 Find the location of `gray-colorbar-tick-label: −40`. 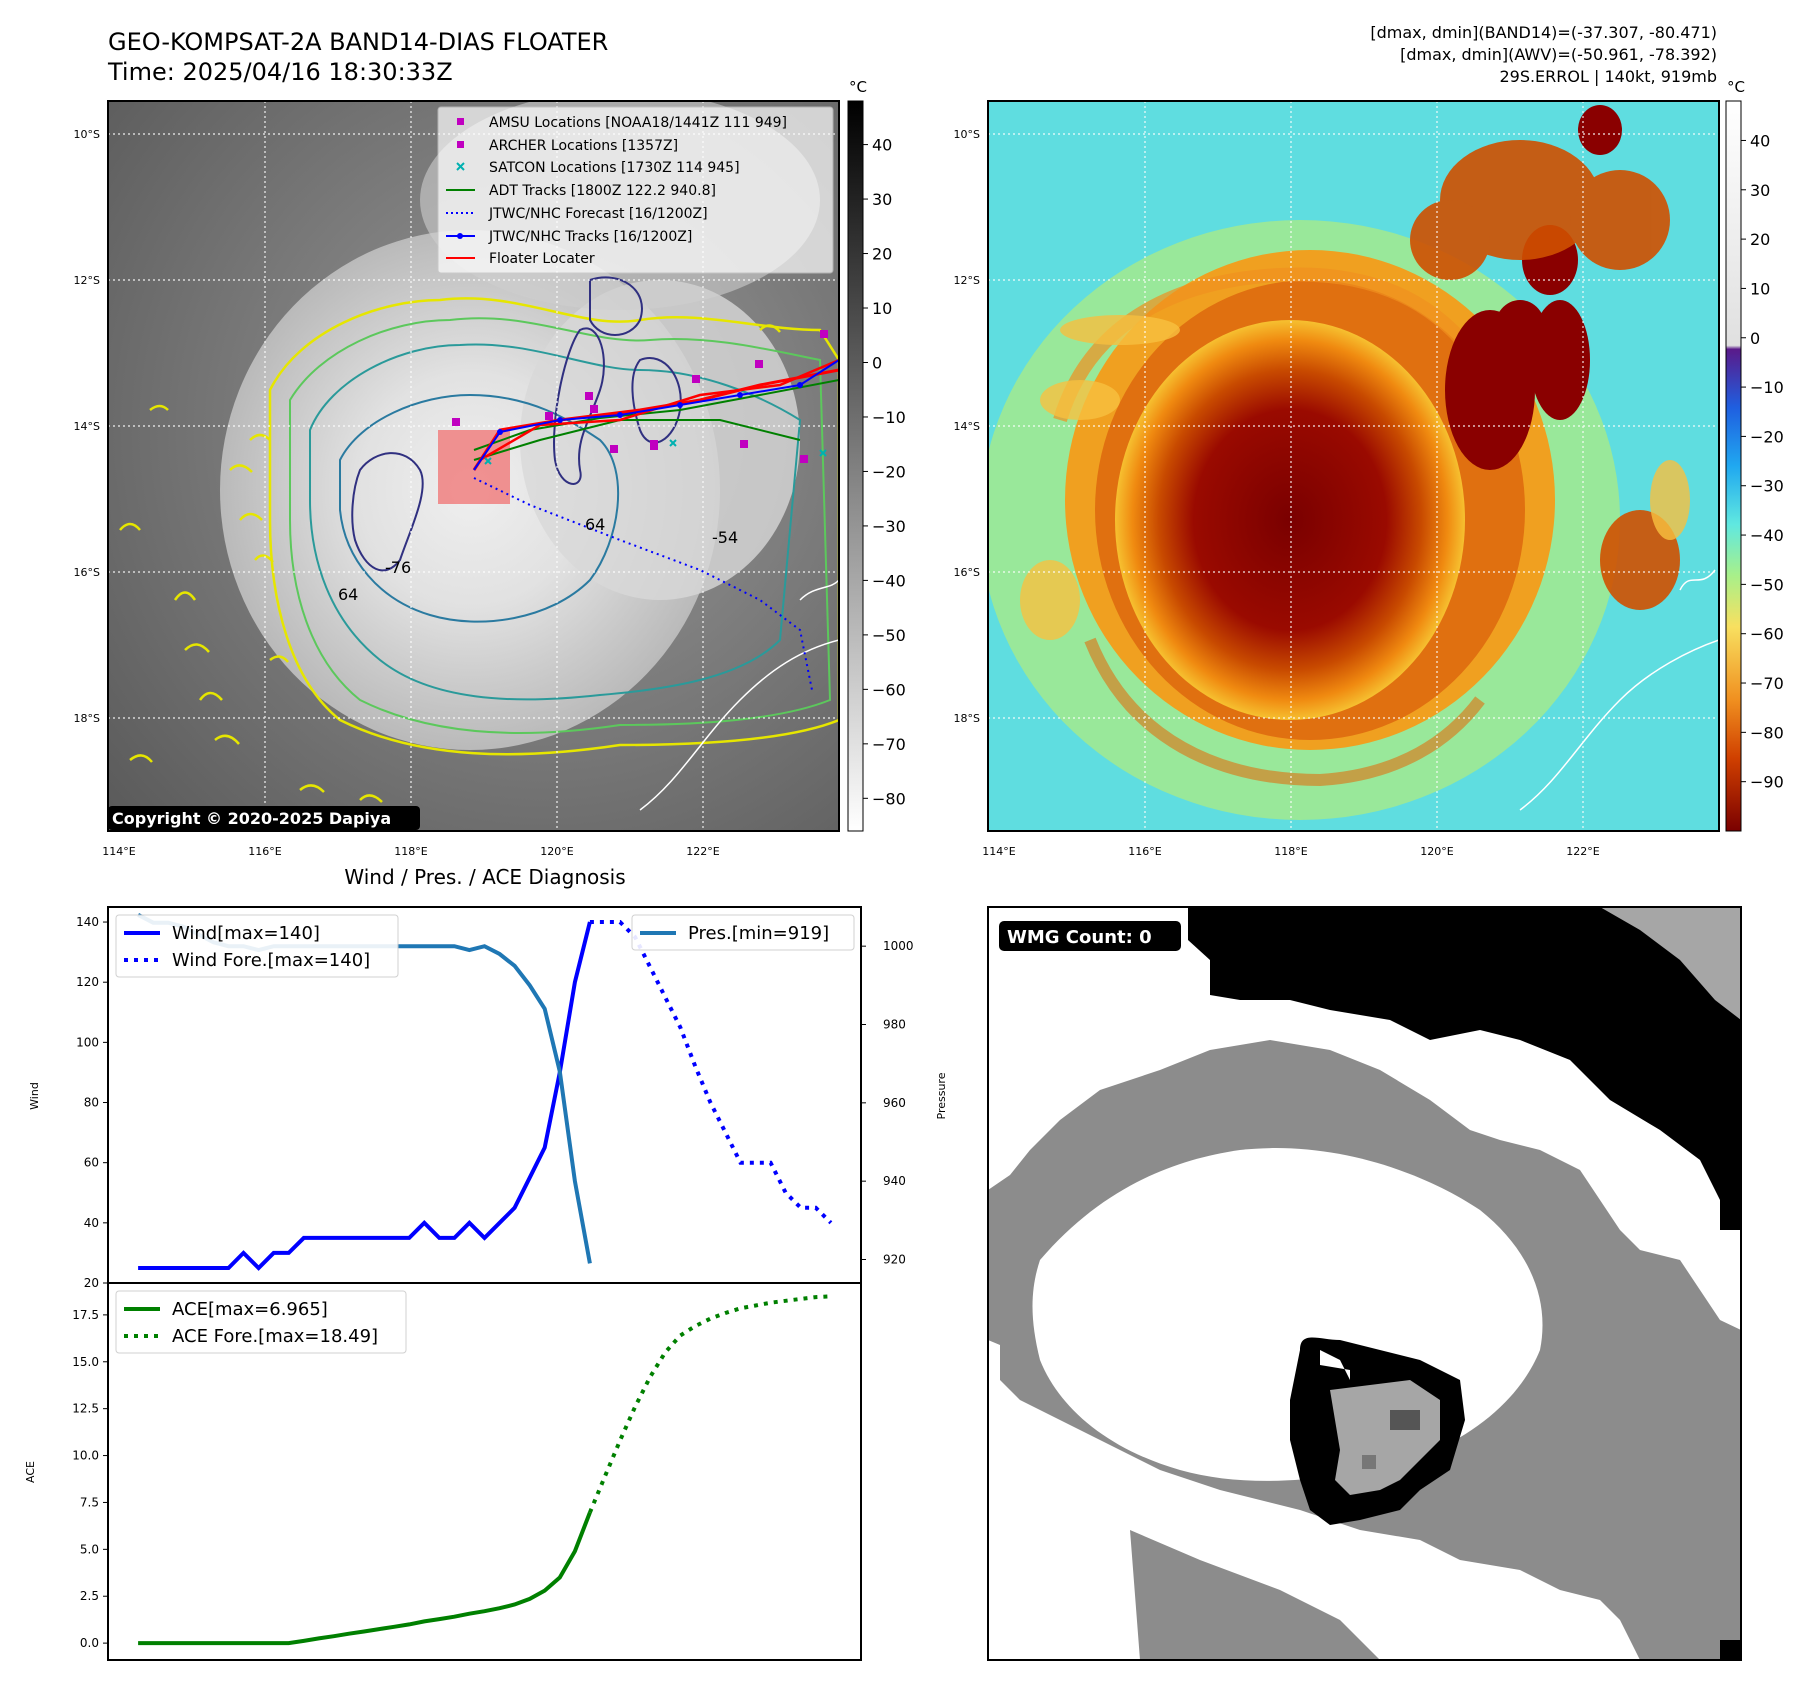

gray-colorbar-tick-label: −40 is located at coordinates (889, 580).